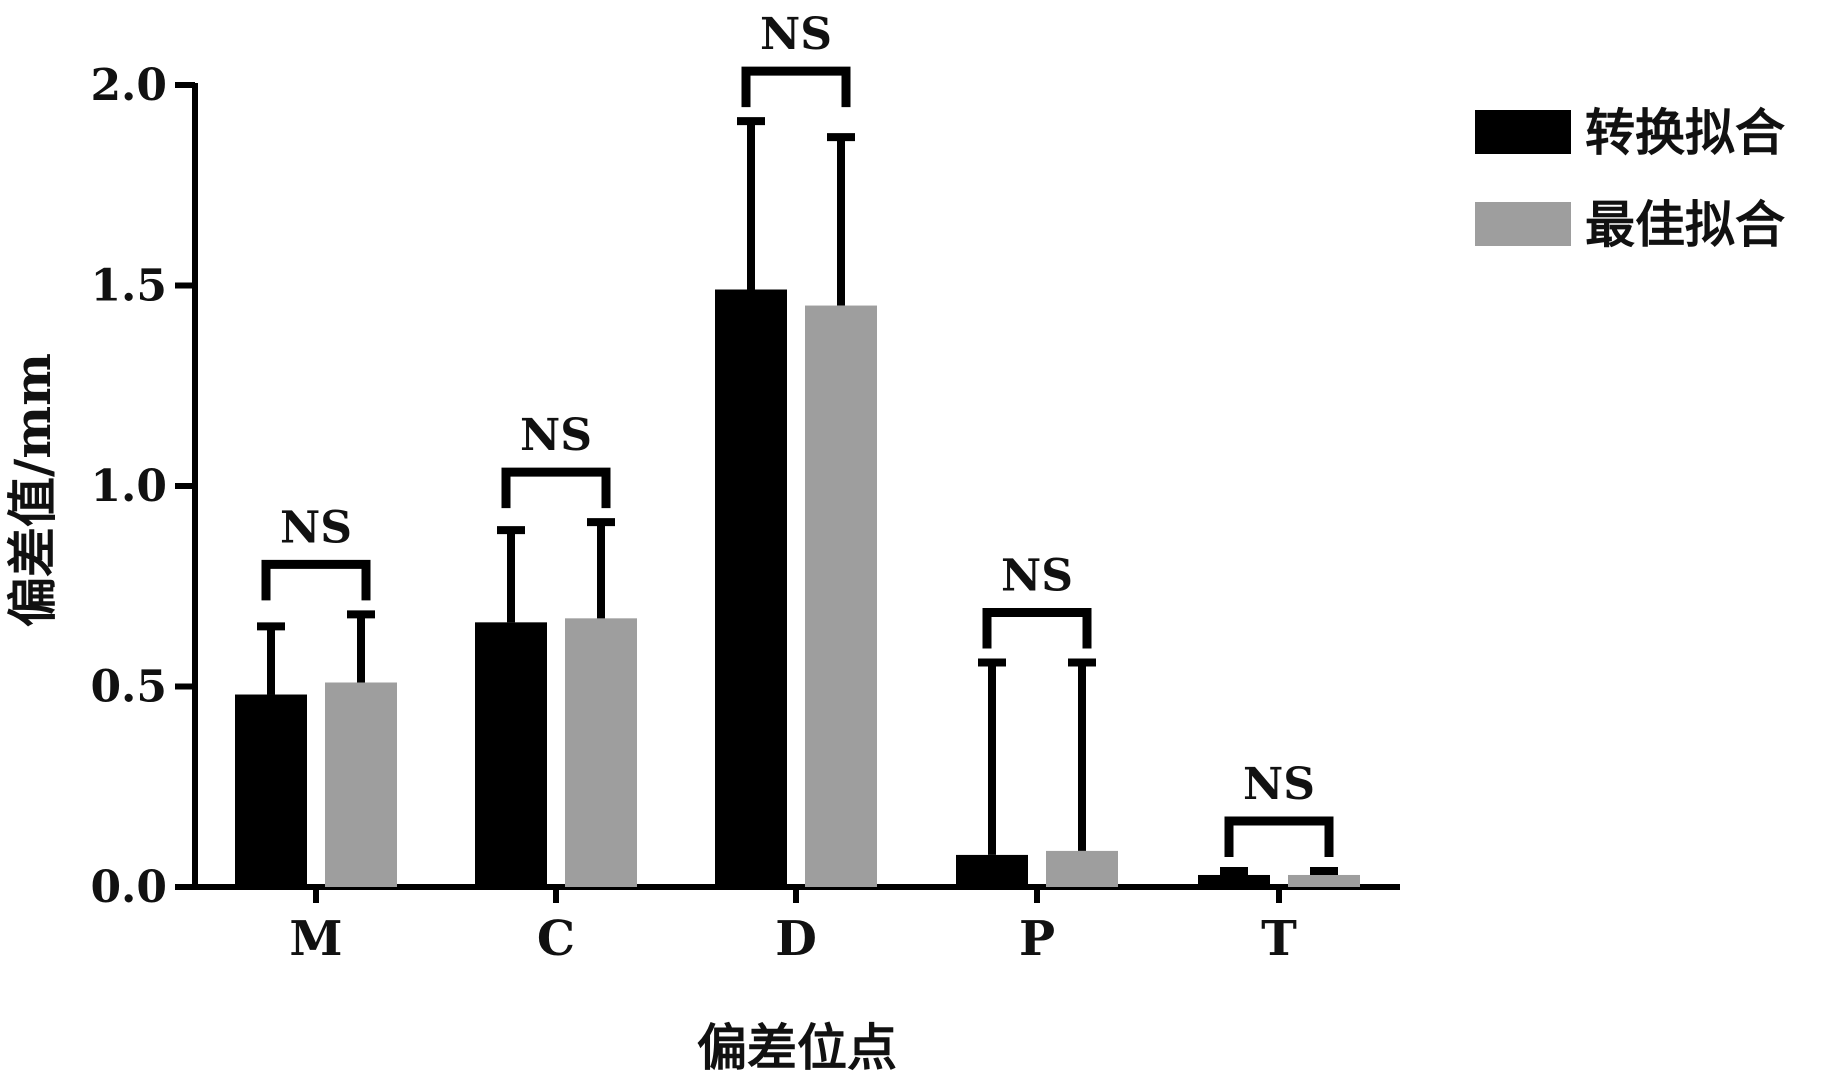 The height and width of the screenshot is (1089, 1822). I want to click on significance-label-C: NS, so click(556, 435).